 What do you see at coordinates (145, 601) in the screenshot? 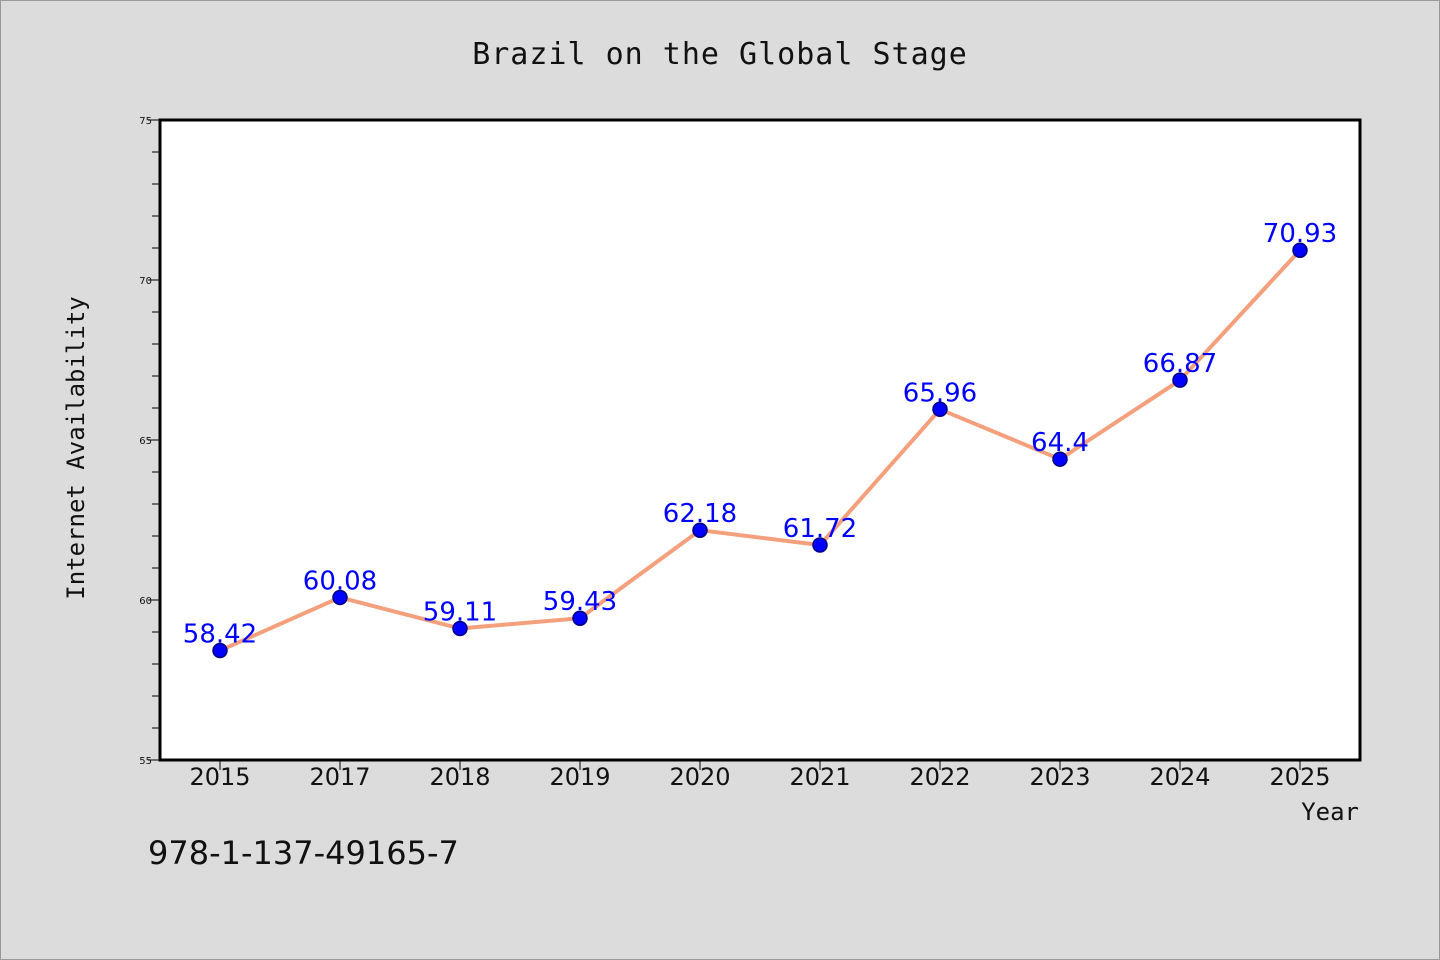
I see `y-tick-label: 60` at bounding box center [145, 601].